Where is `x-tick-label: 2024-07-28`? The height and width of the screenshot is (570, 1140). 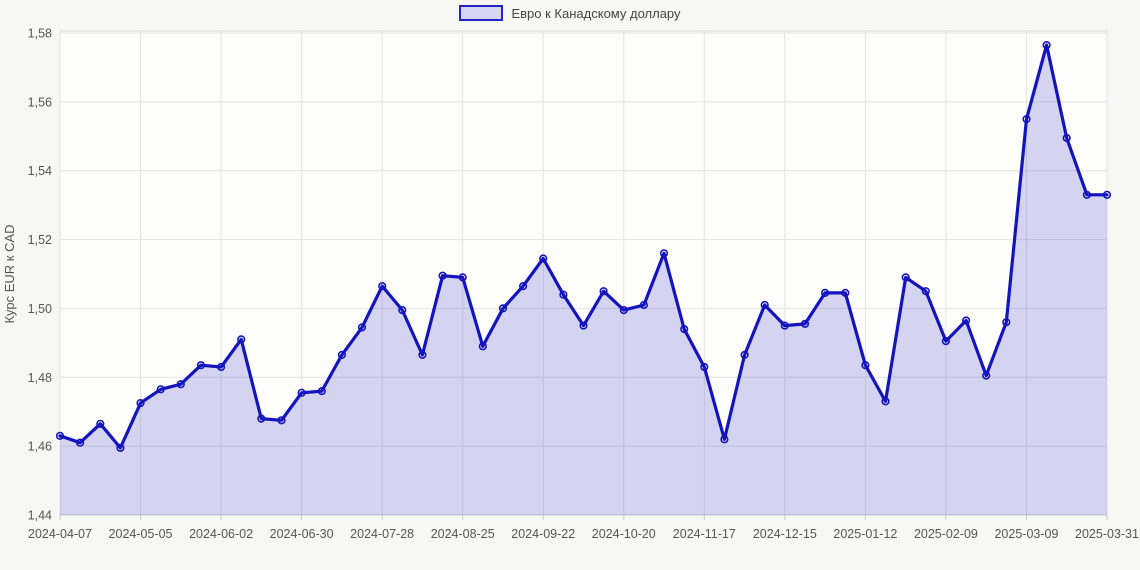 x-tick-label: 2024-07-28 is located at coordinates (382, 534).